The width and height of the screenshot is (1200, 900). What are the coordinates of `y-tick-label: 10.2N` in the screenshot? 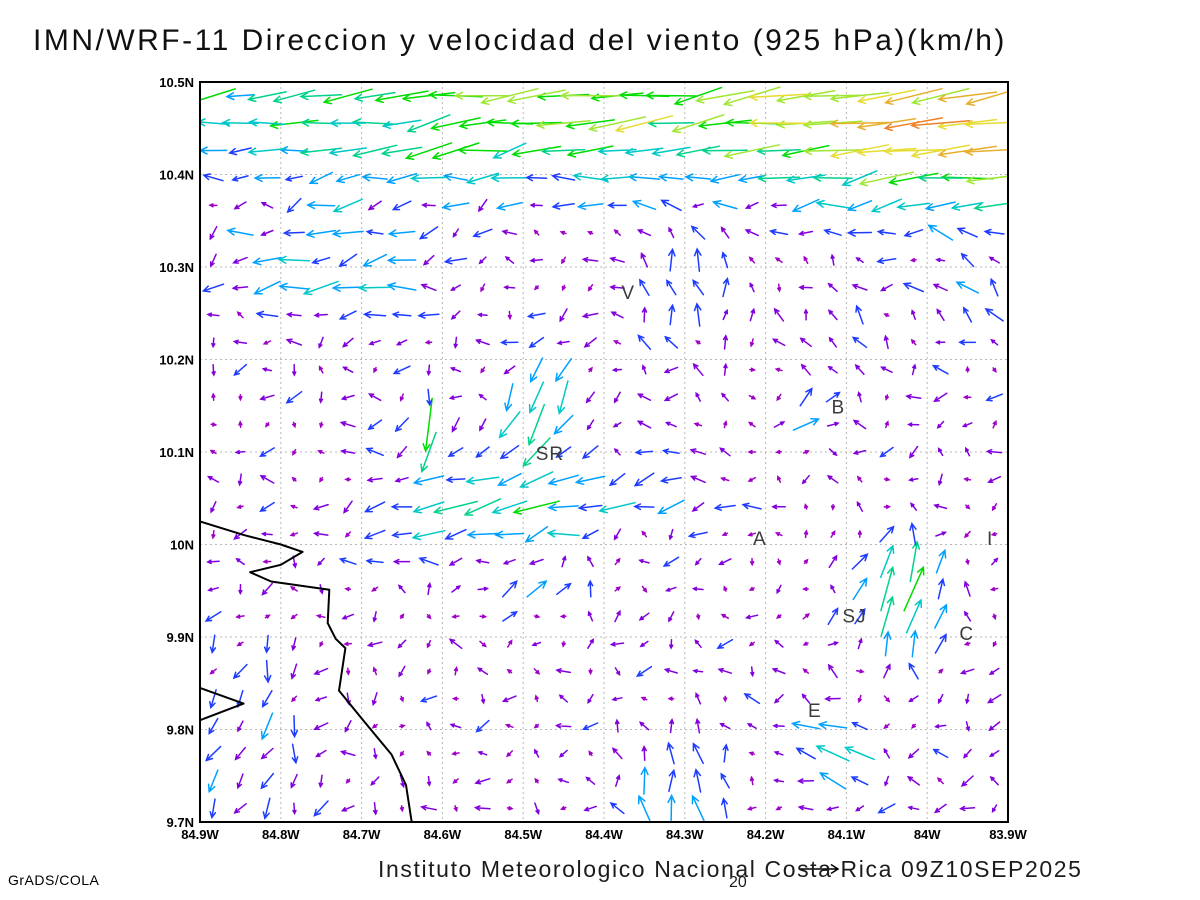 It's located at (176, 360).